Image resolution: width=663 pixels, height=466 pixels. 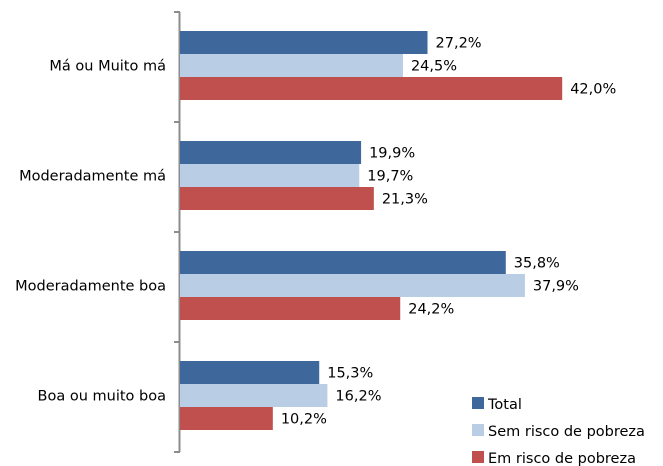 I want to click on legend-entry: Em risco de pobreza, so click(x=562, y=458).